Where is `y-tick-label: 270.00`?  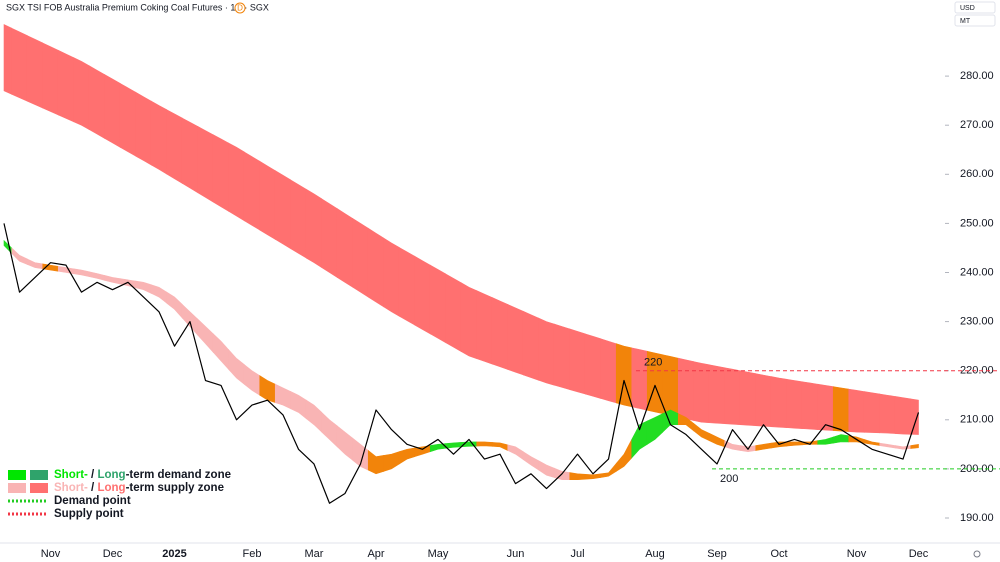
y-tick-label: 270.00 is located at coordinates (977, 125).